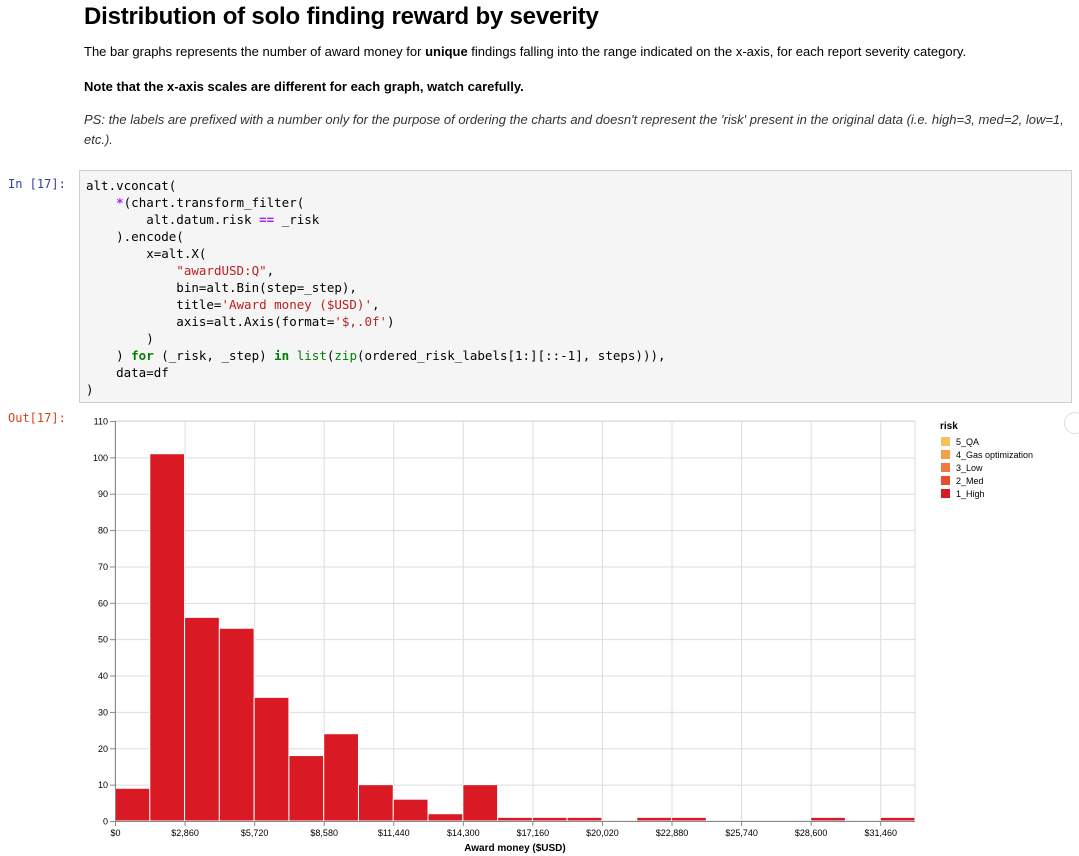 The width and height of the screenshot is (1079, 856). Describe the element at coordinates (994, 455) in the screenshot. I see `legend-label: 4_Gas optimization` at that location.